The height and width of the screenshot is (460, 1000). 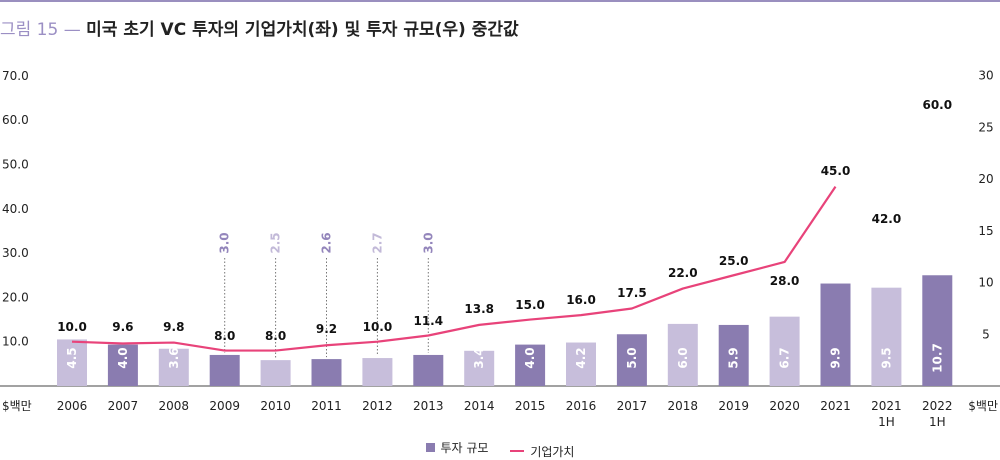 I want to click on left-axis-unit: $백만, so click(x=17, y=406).